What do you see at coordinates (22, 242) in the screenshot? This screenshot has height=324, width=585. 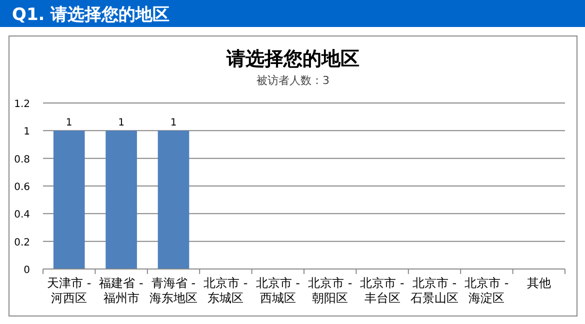 I see `y-tick-label: 0.2` at bounding box center [22, 242].